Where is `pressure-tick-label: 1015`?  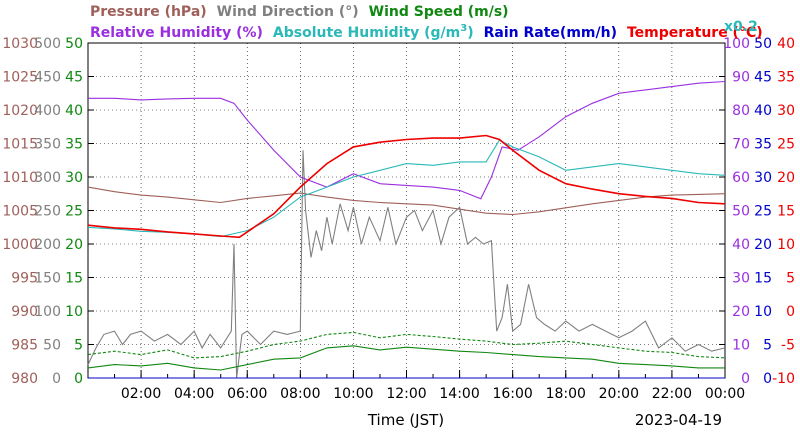 pressure-tick-label: 1015 is located at coordinates (20, 145).